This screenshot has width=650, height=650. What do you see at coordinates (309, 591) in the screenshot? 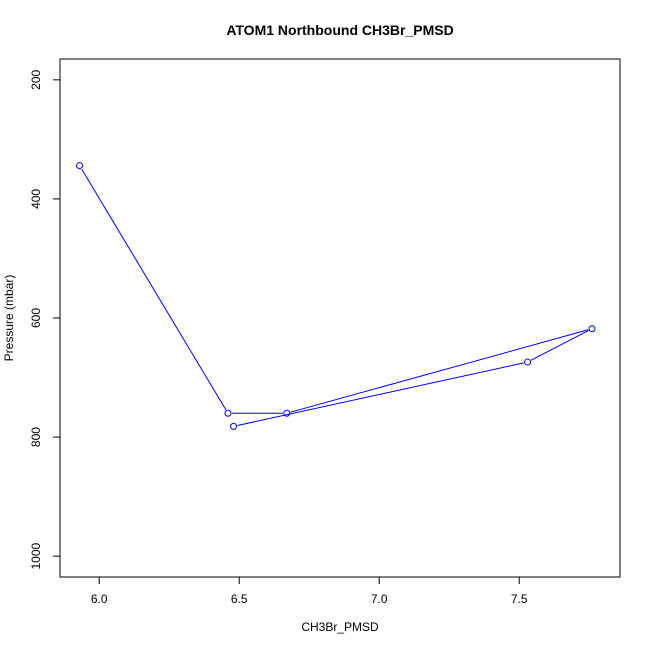
I see `x-axis: 6.0 6.5 7.0 7.5` at bounding box center [309, 591].